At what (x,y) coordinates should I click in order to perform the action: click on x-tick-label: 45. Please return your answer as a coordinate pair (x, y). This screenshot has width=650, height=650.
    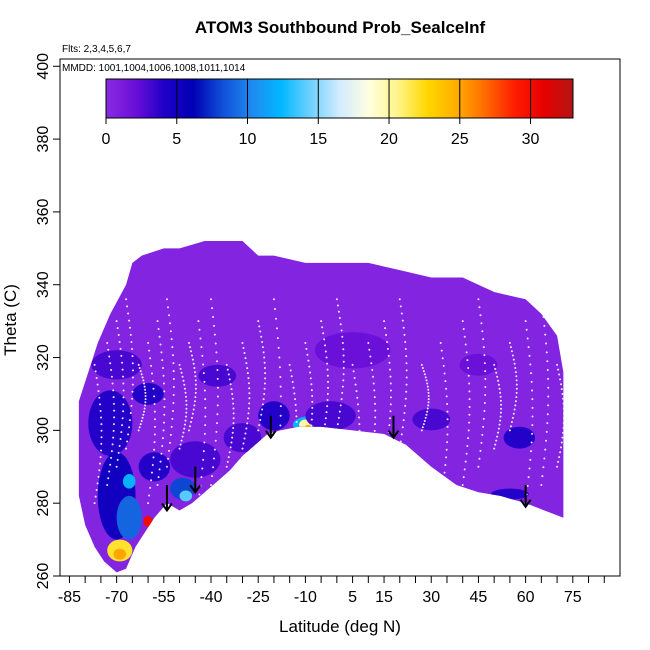
    Looking at the image, I should click on (479, 597).